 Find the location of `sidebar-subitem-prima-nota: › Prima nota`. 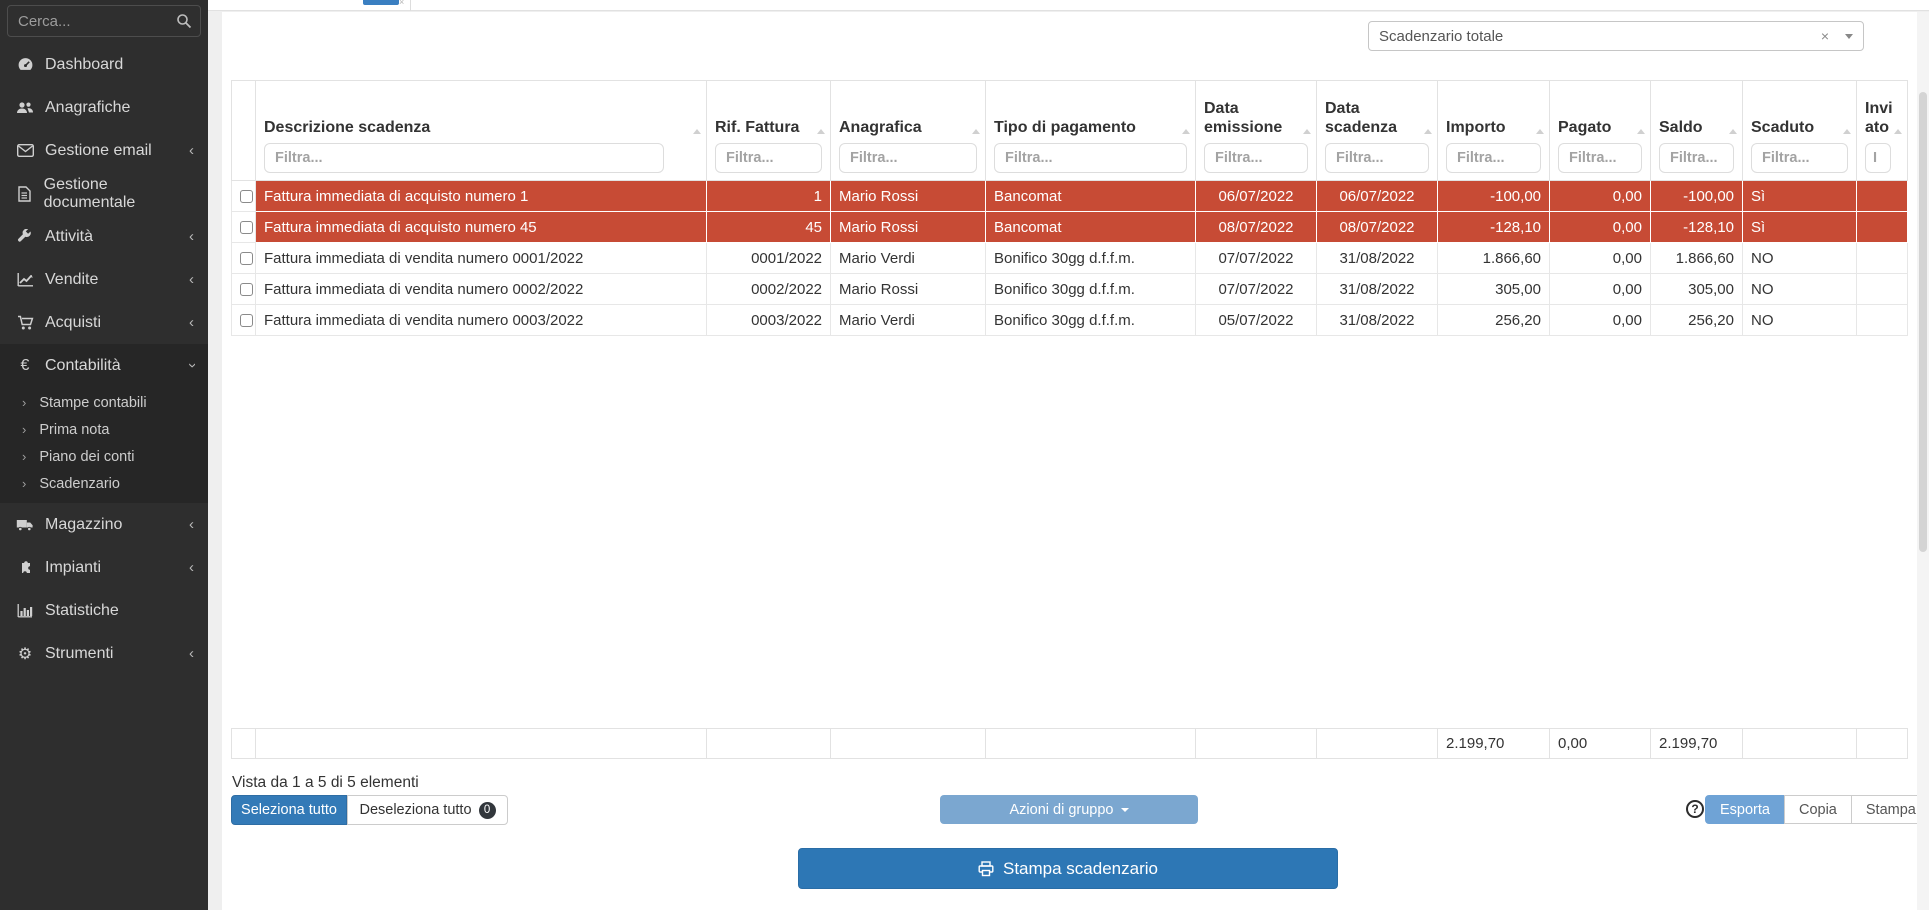

sidebar-subitem-prima-nota: › Prima nota is located at coordinates (104, 429).